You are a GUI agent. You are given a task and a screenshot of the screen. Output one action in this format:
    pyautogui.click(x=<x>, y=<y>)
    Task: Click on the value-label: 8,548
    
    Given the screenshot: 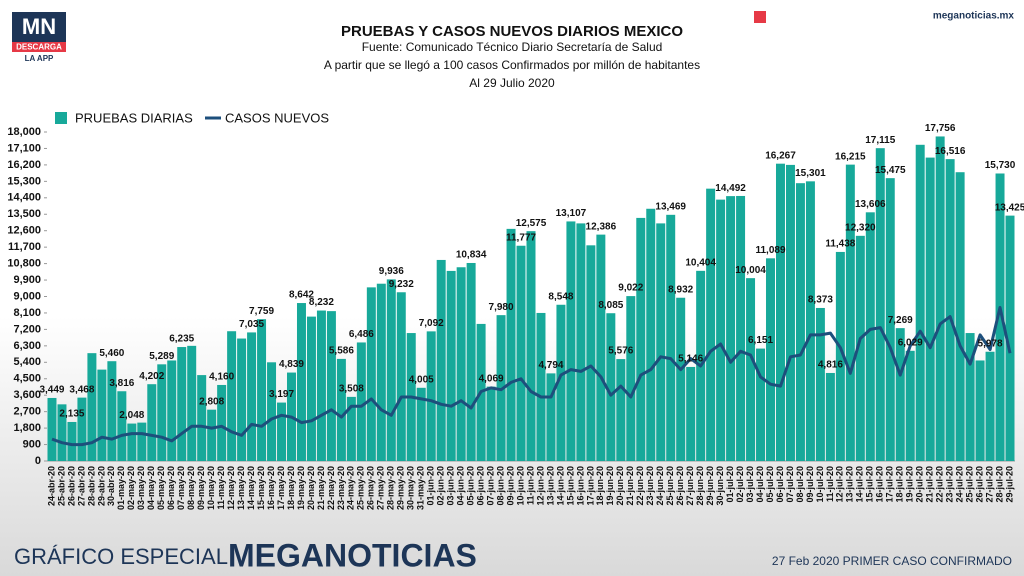 What is the action you would take?
    pyautogui.click(x=560, y=296)
    